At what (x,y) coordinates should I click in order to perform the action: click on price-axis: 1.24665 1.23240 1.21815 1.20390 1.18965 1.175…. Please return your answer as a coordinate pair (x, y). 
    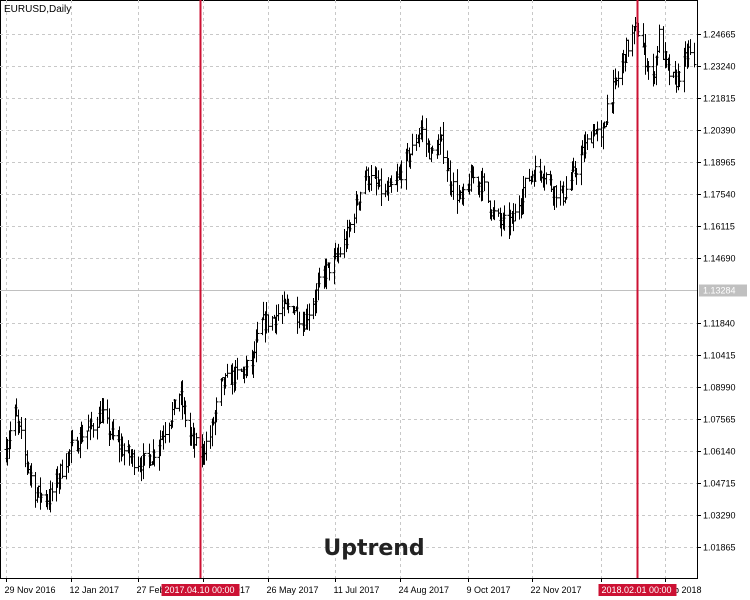
    Looking at the image, I should click on (716, 291).